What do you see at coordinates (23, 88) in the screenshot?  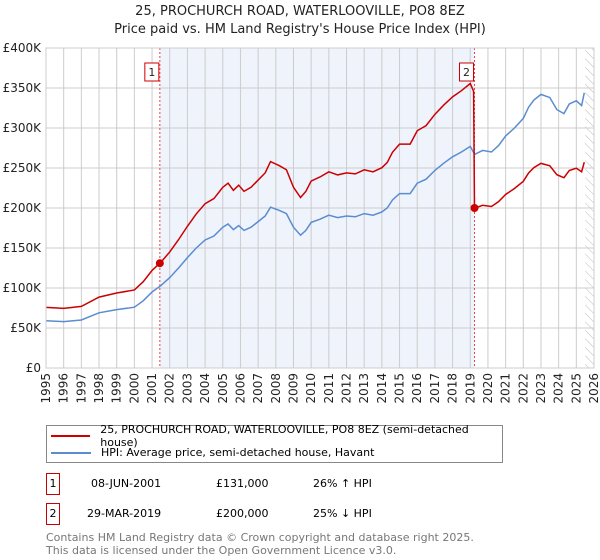 I see `y-tick-label: £350K` at bounding box center [23, 88].